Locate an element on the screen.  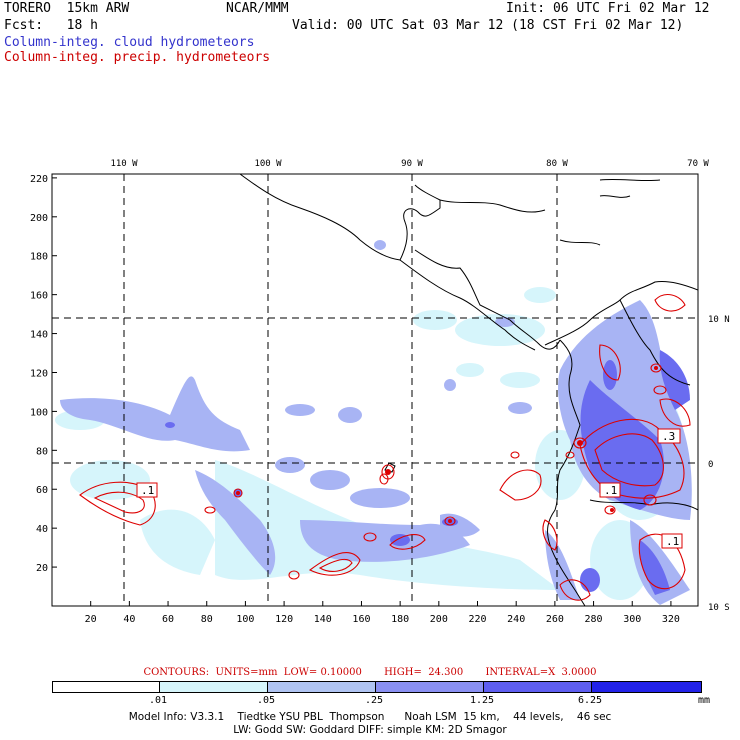
latitude-label: 10 N is located at coordinates (719, 320).